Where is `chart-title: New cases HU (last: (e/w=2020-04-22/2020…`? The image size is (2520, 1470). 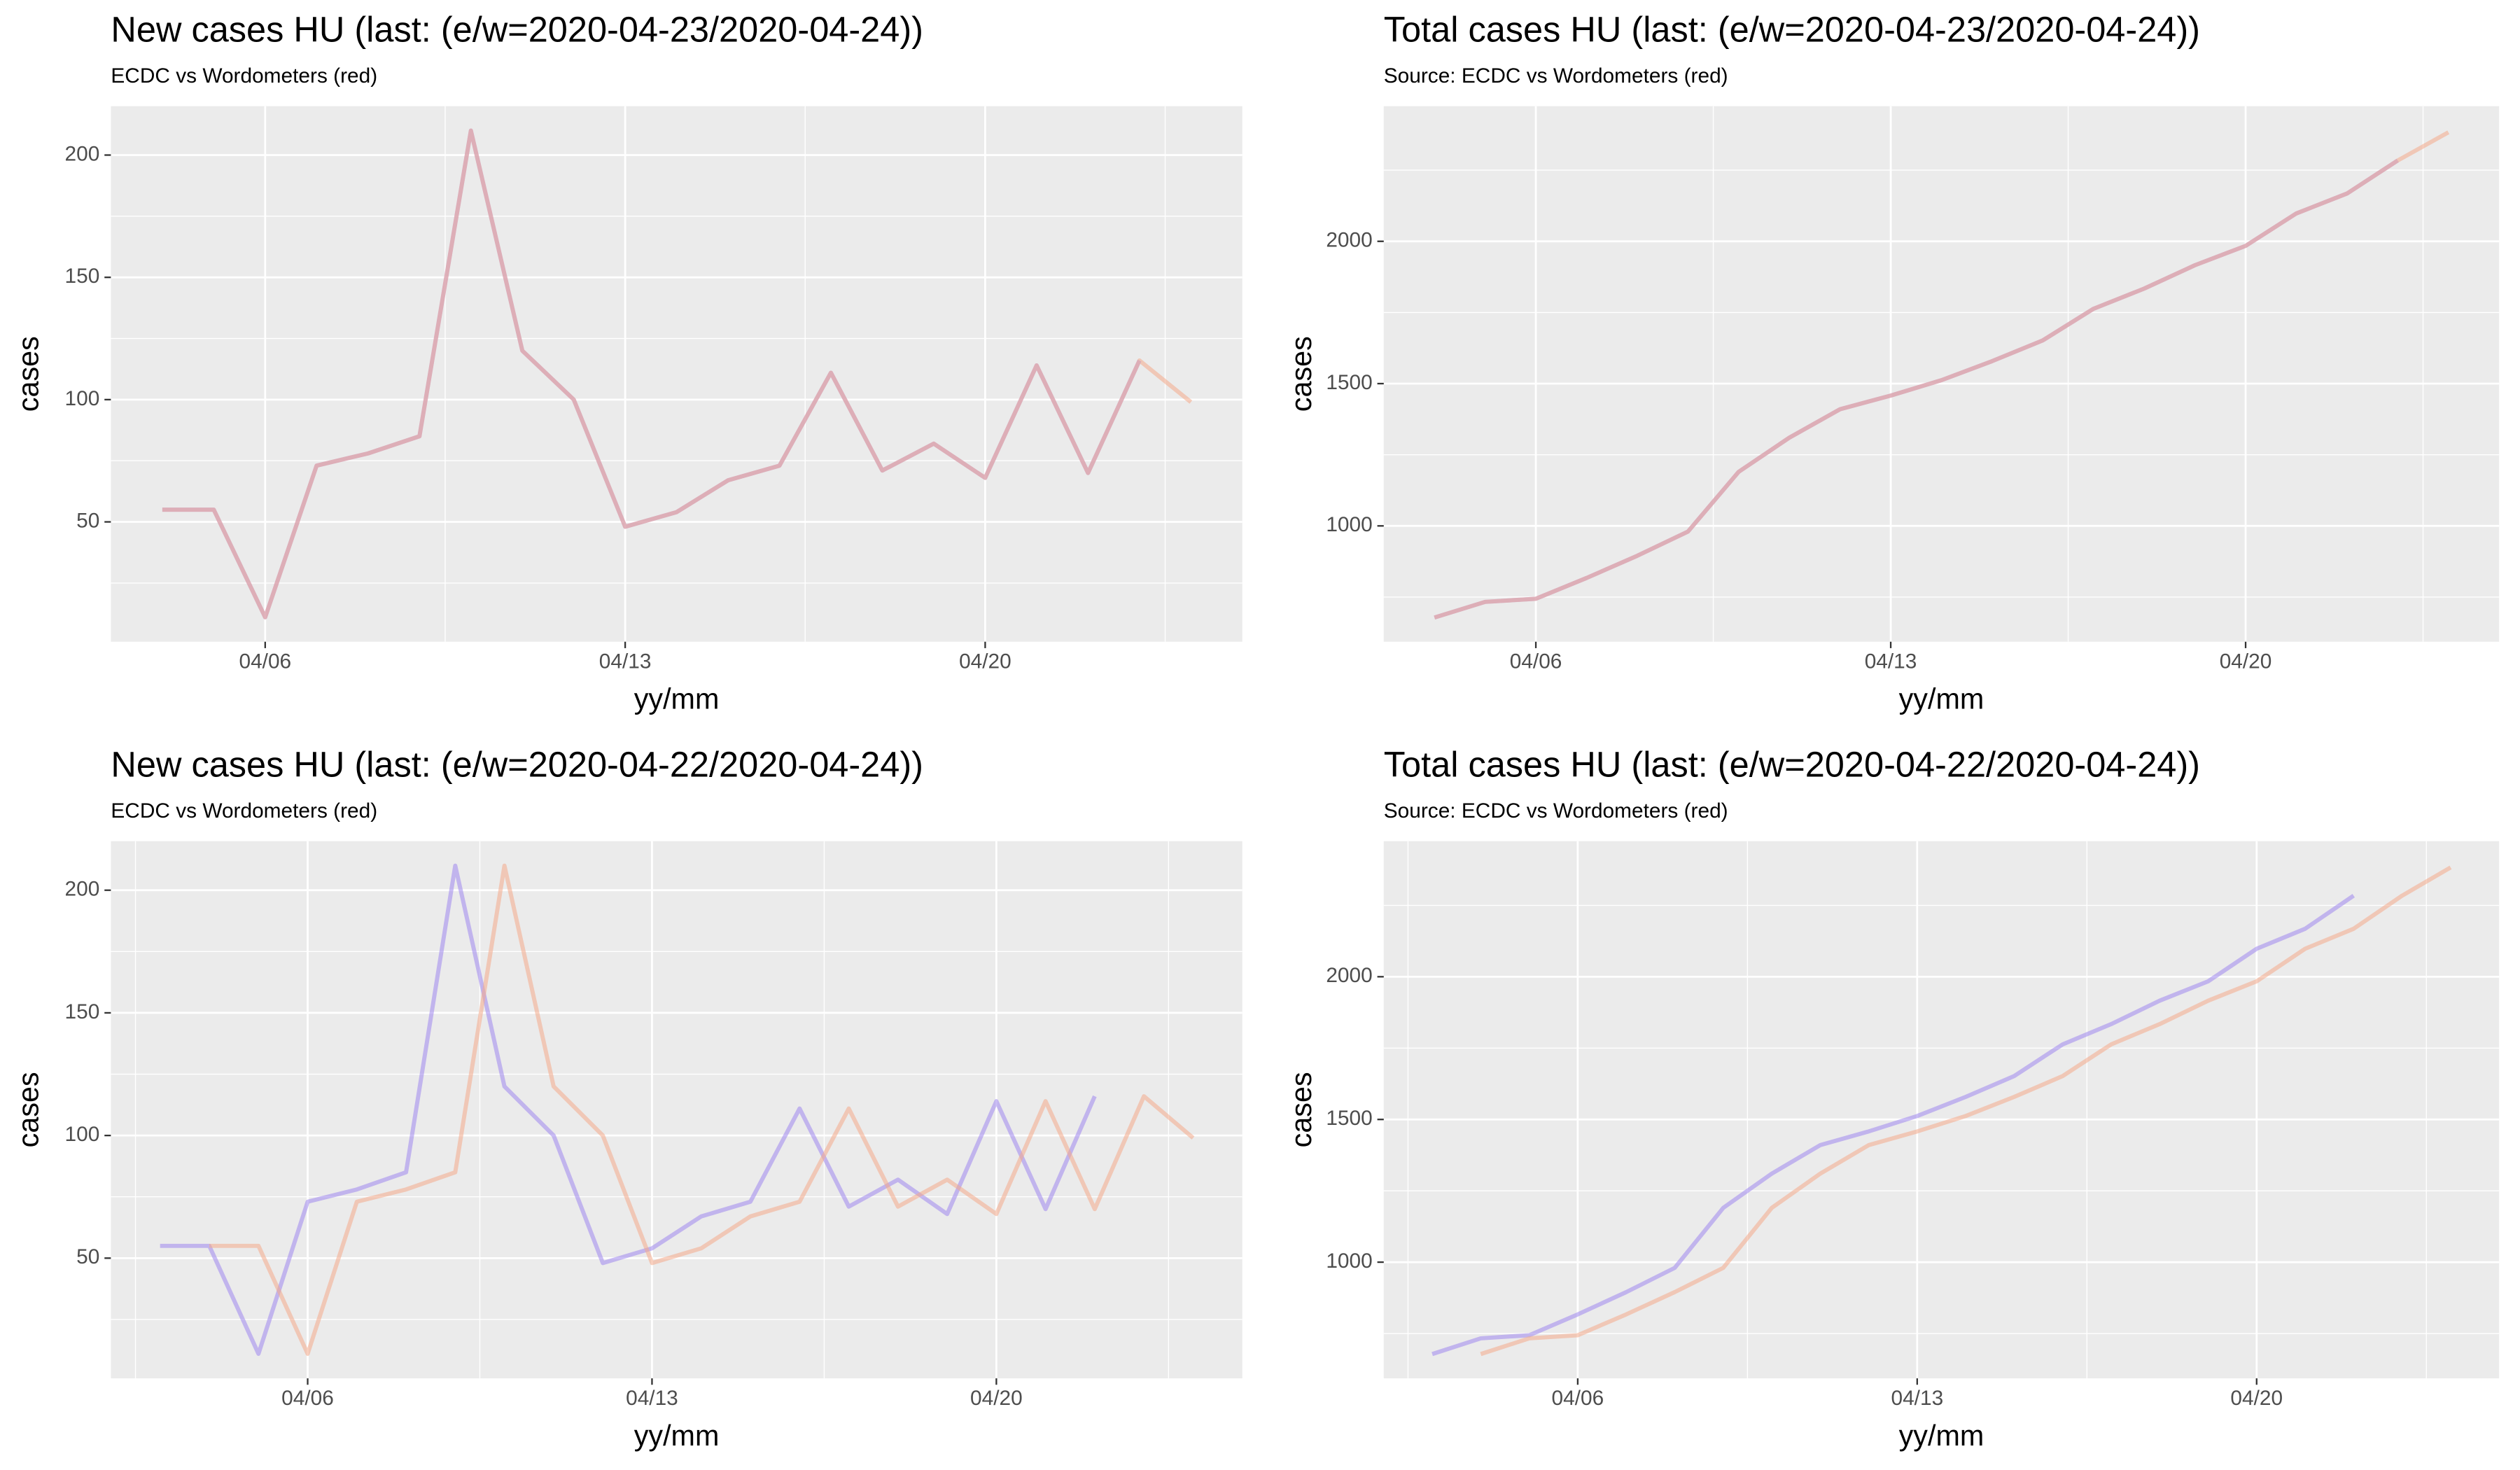 chart-title: New cases HU (last: (e/w=2020-04-22/2020… is located at coordinates (517, 764).